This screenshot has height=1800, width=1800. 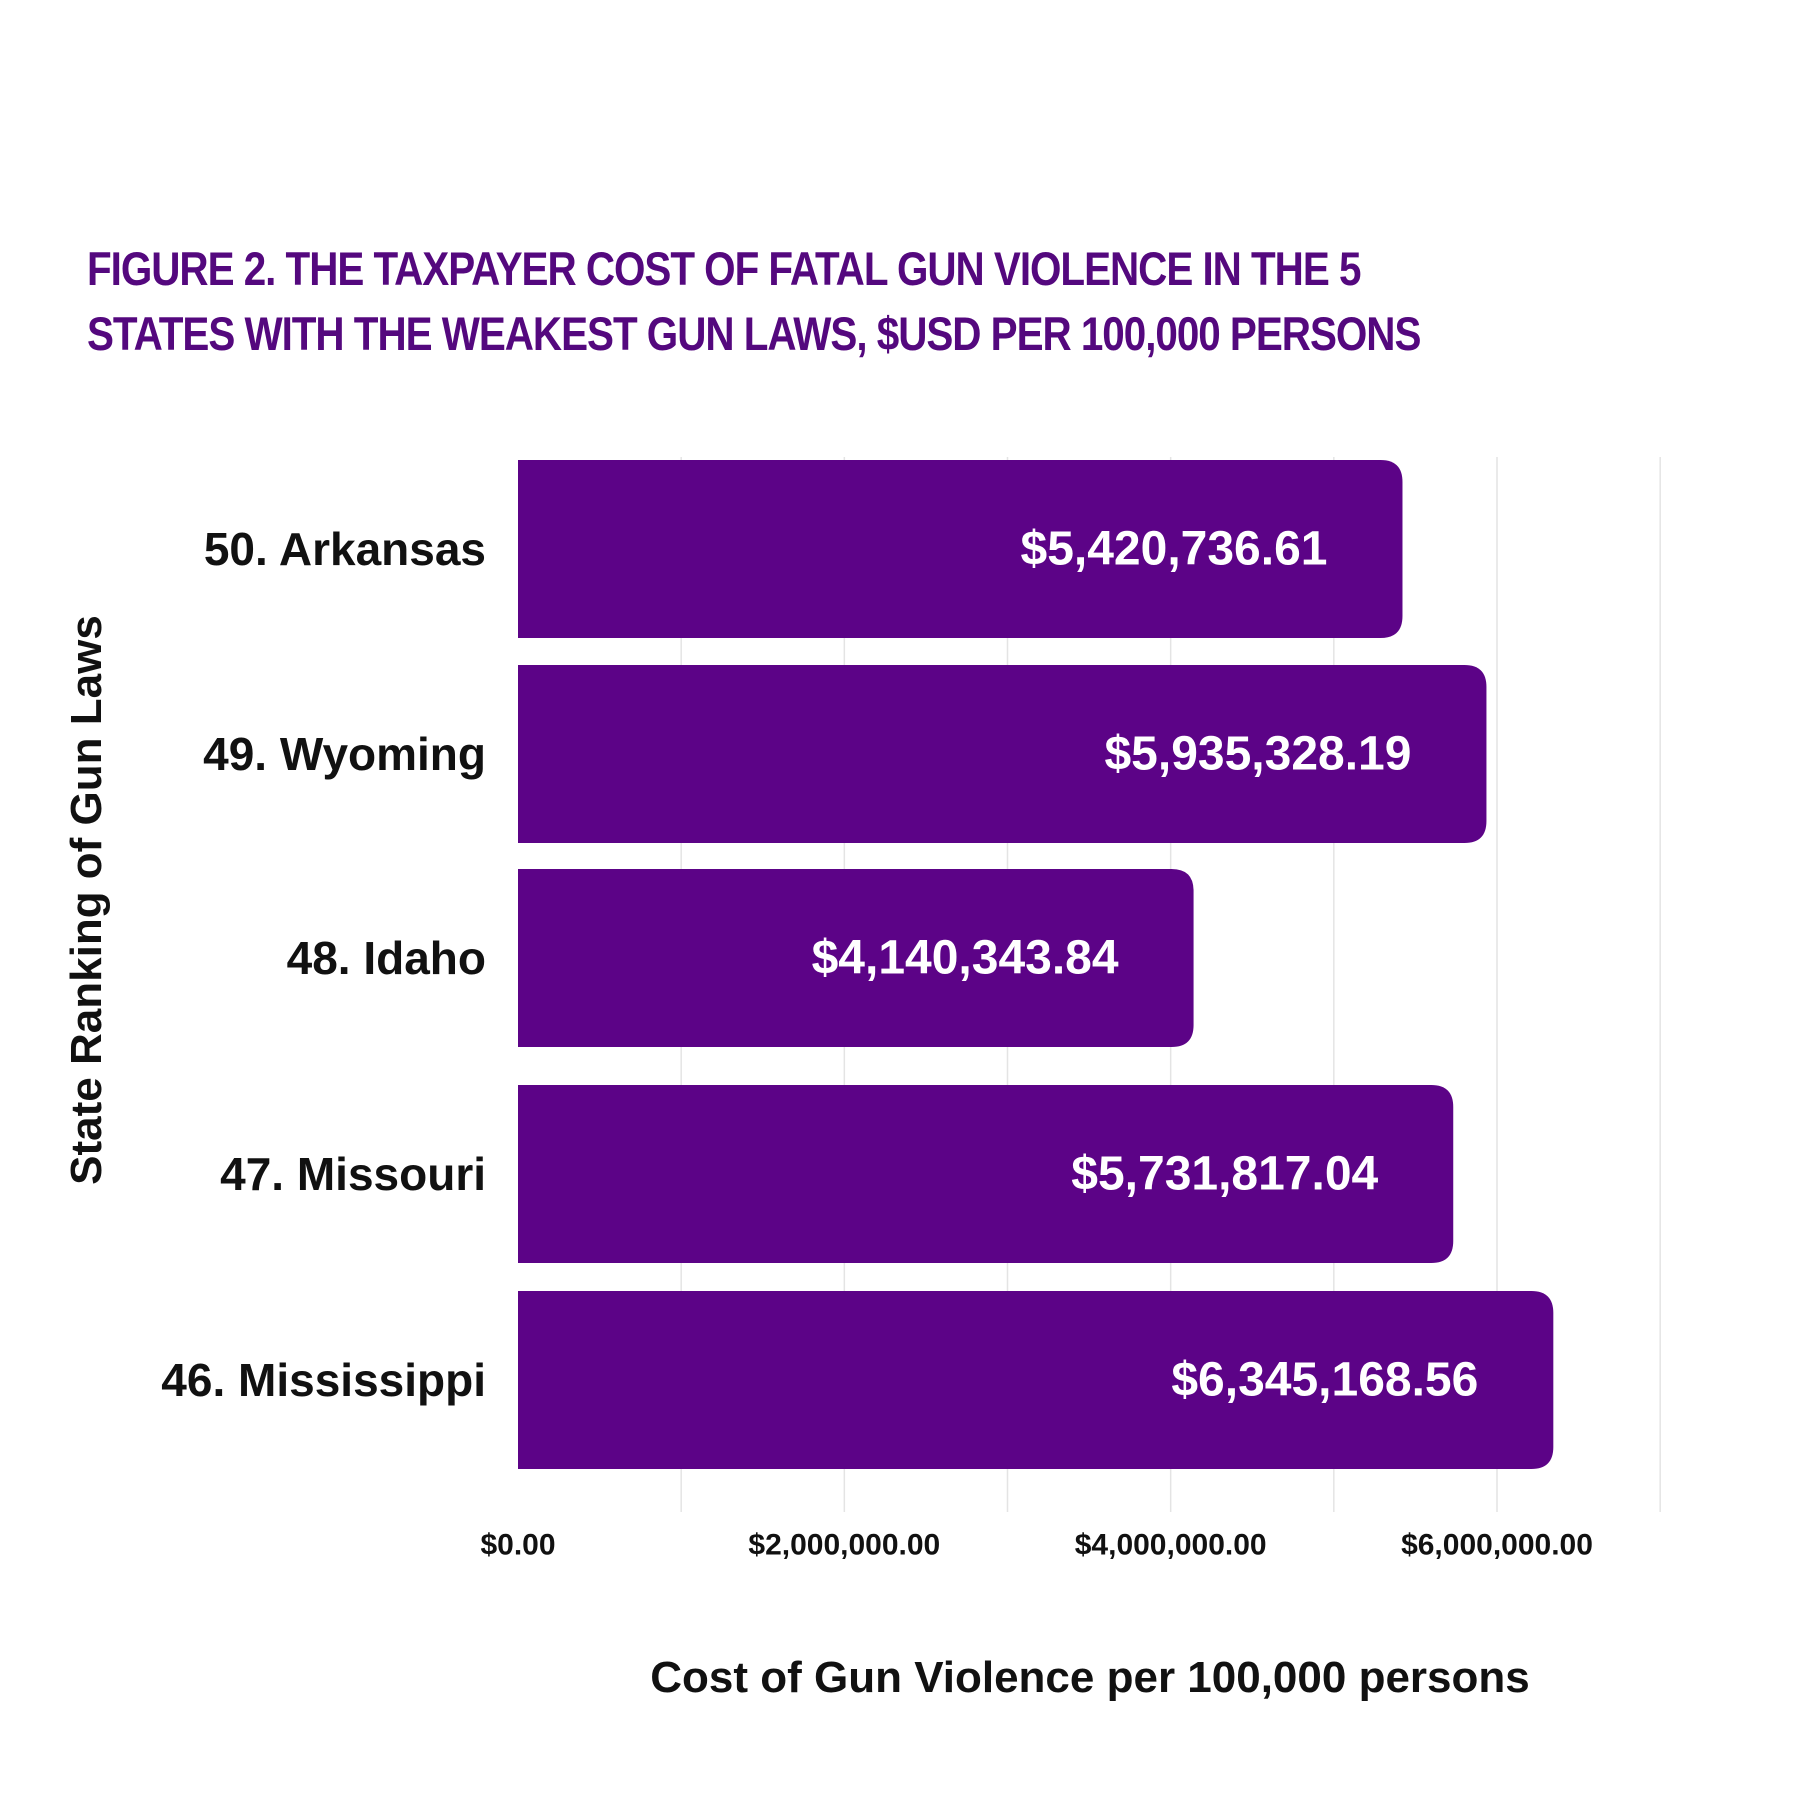 What do you see at coordinates (345, 549) in the screenshot?
I see `category-label: 50. Arkansas` at bounding box center [345, 549].